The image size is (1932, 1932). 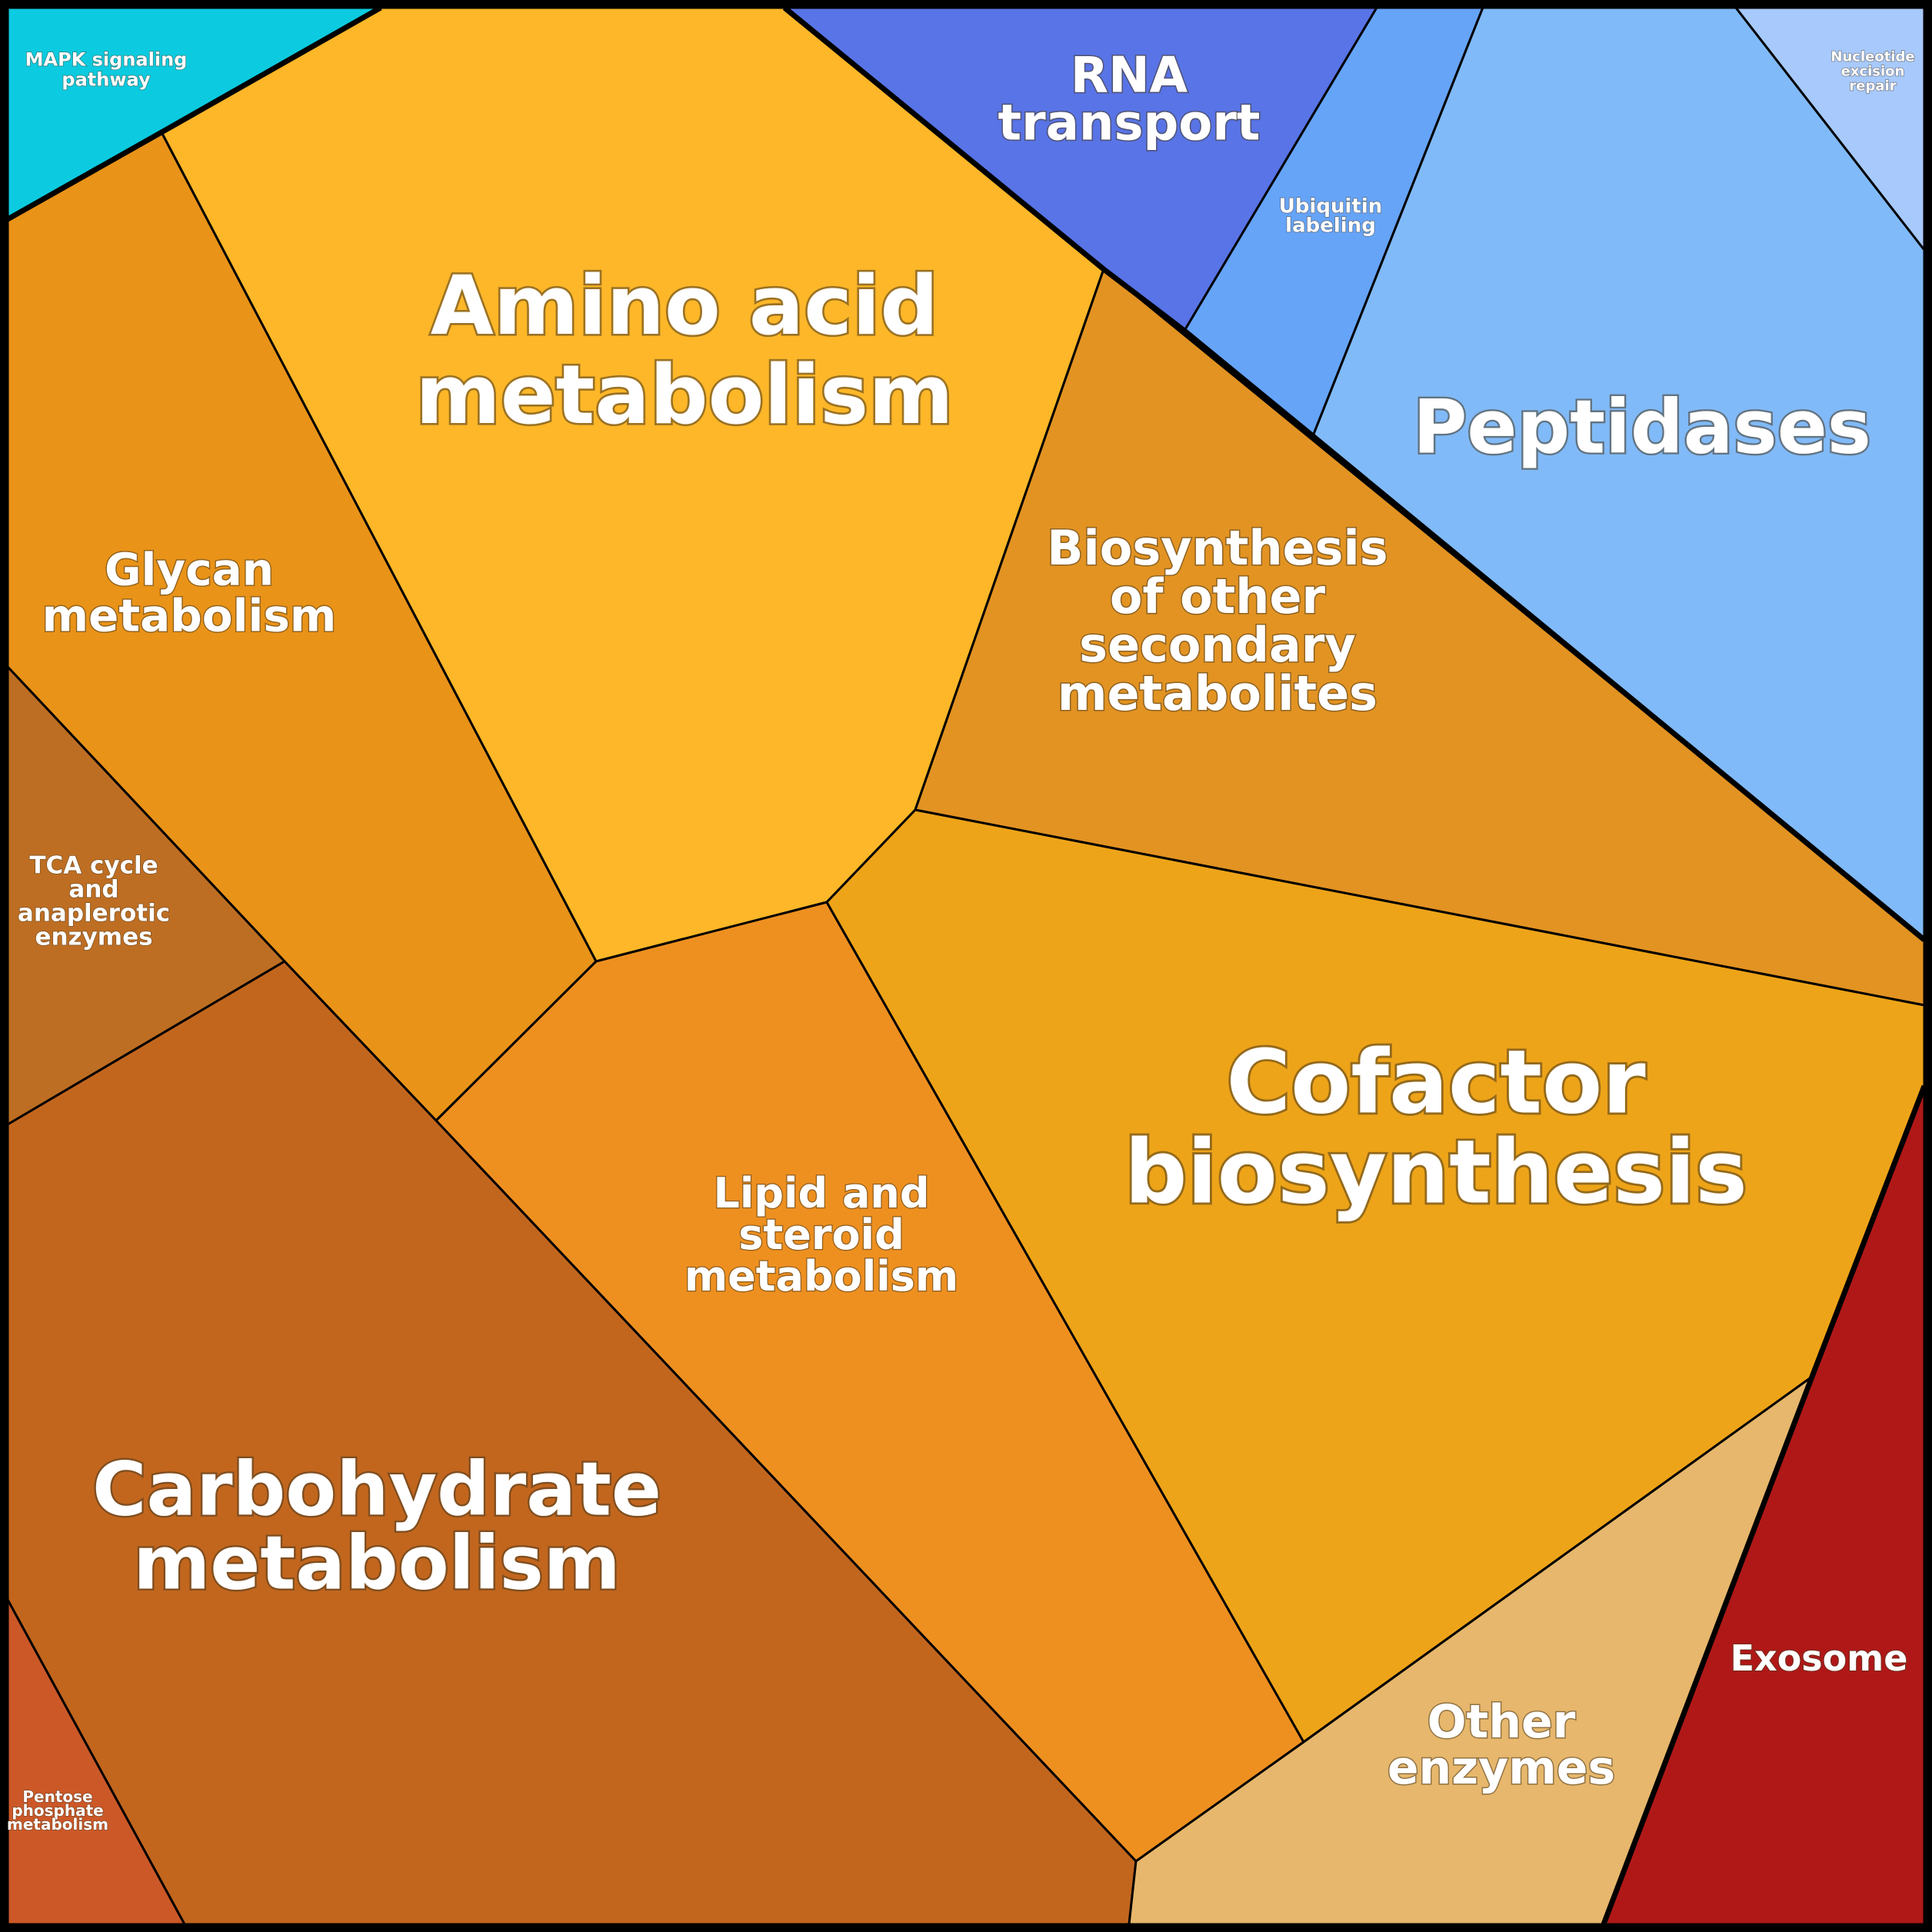 I want to click on label-line: Carbohydrate, so click(x=376, y=1490).